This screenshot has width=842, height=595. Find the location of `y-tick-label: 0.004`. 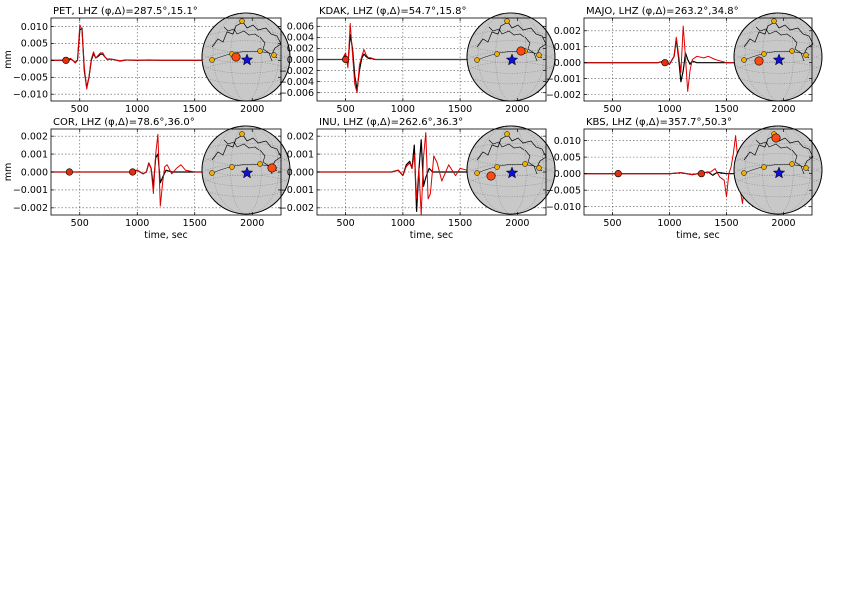

y-tick-label: 0.004 is located at coordinates (300, 38).